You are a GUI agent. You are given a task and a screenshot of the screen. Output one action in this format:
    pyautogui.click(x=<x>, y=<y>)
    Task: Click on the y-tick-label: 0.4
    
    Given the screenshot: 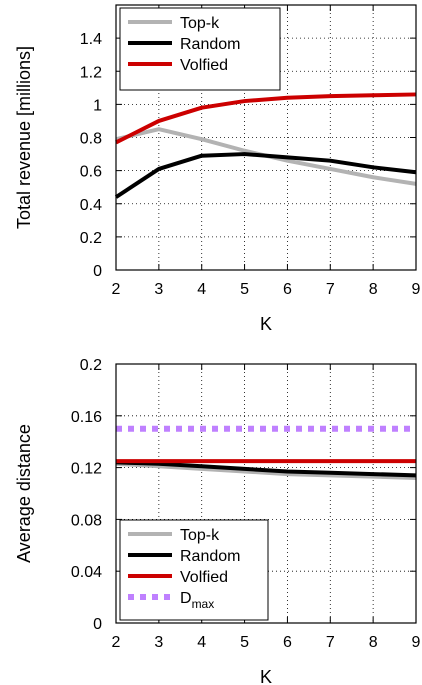 What is the action you would take?
    pyautogui.click(x=91, y=205)
    